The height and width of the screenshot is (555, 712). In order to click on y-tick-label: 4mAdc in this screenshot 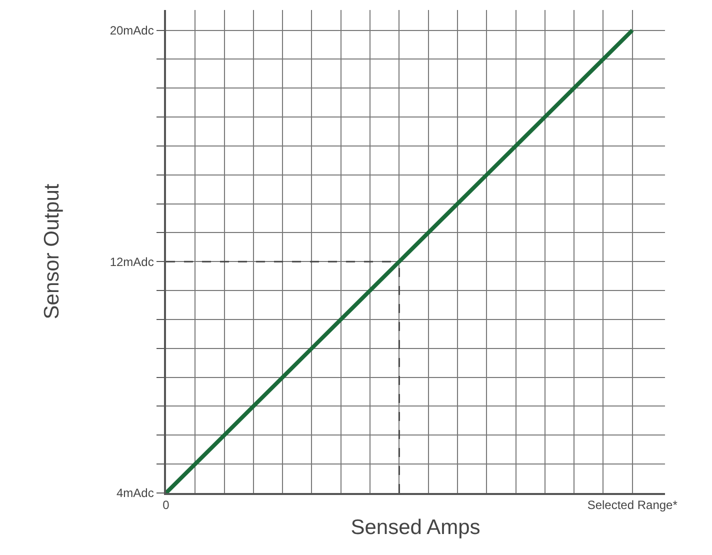, I will do `click(135, 493)`.